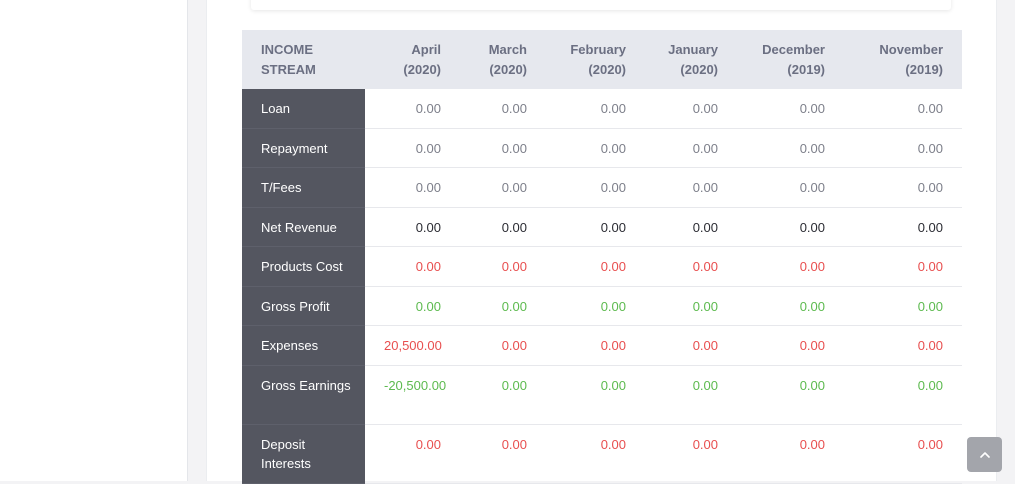 The height and width of the screenshot is (484, 1015). I want to click on table-row: T/Fees 0.00 0.00 0.00 0.00 0.00 0.00, so click(602, 187).